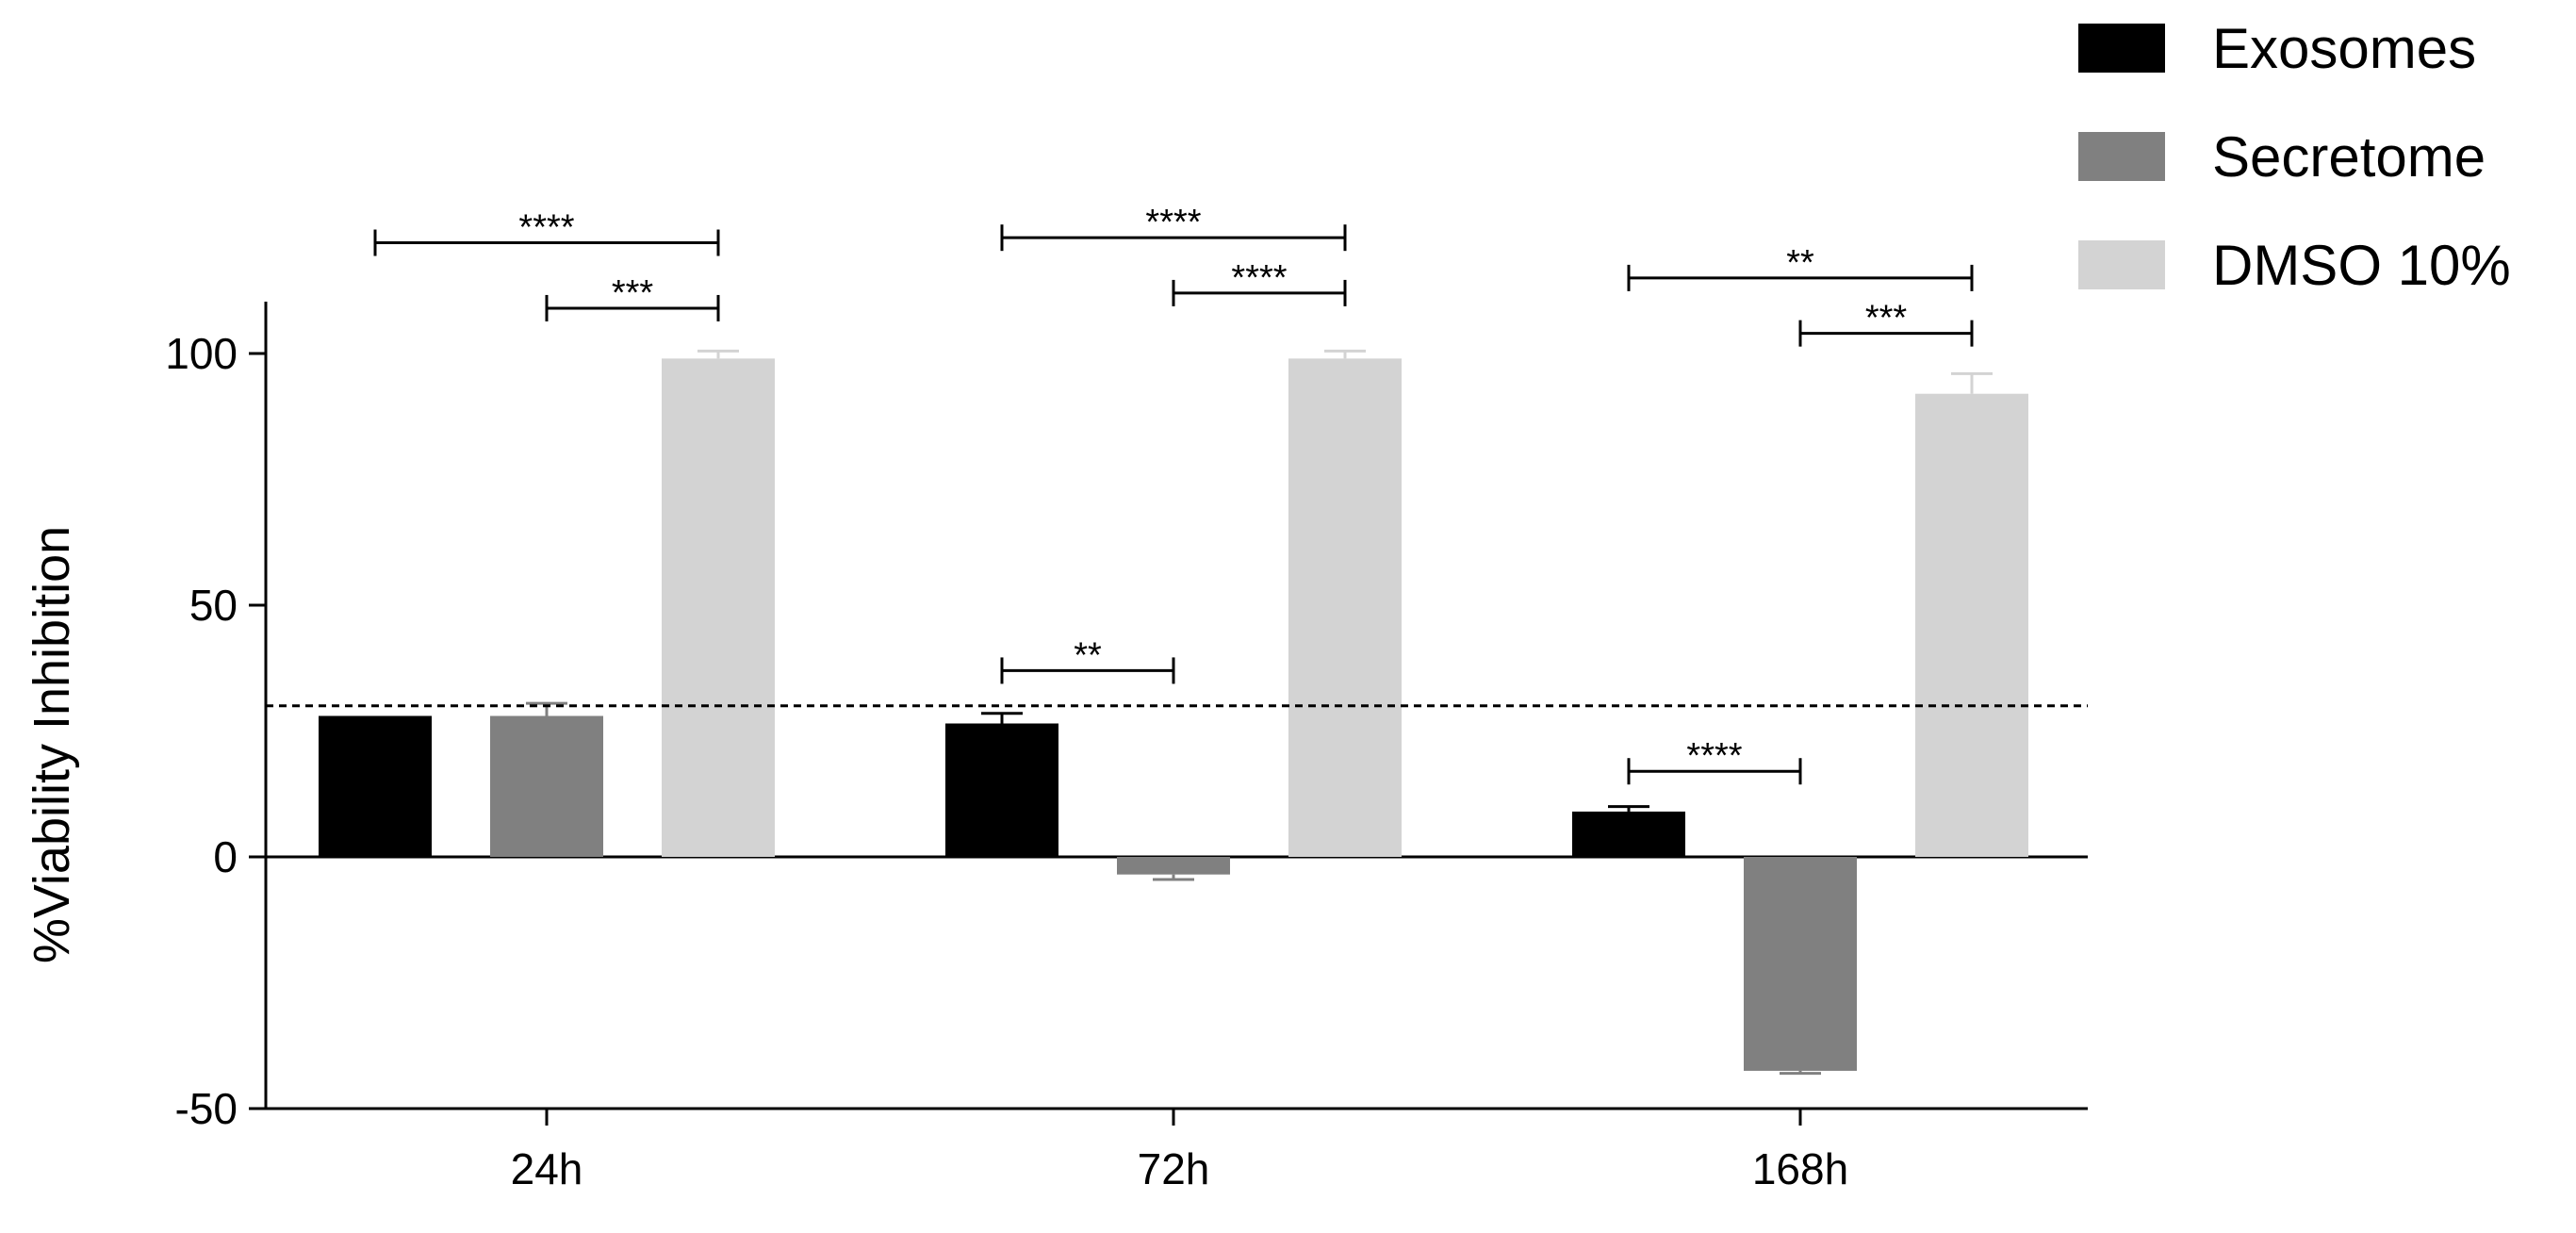  Describe the element at coordinates (206, 1108) in the screenshot. I see `y-tick-label: -50` at that location.